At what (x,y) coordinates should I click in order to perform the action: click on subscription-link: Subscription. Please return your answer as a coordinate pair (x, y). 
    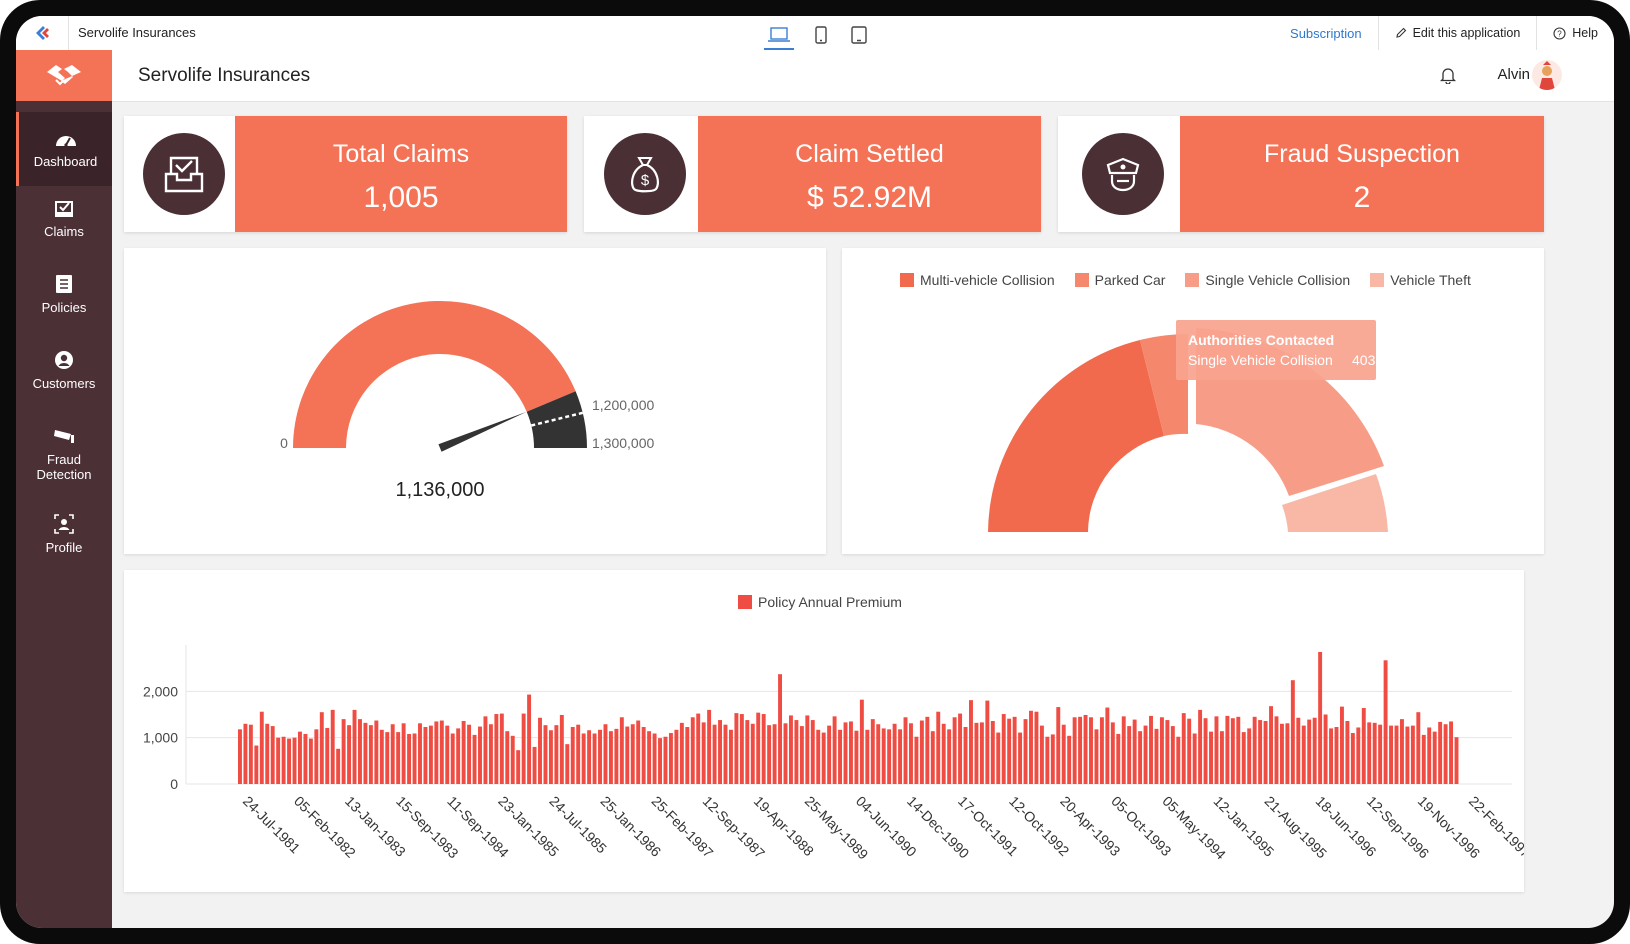
    Looking at the image, I should click on (1326, 33).